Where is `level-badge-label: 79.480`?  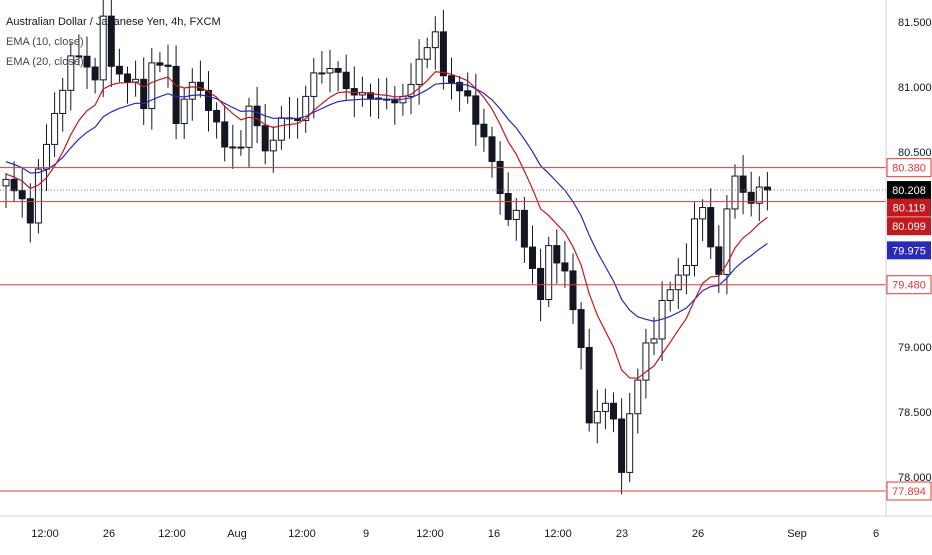 level-badge-label: 79.480 is located at coordinates (909, 286).